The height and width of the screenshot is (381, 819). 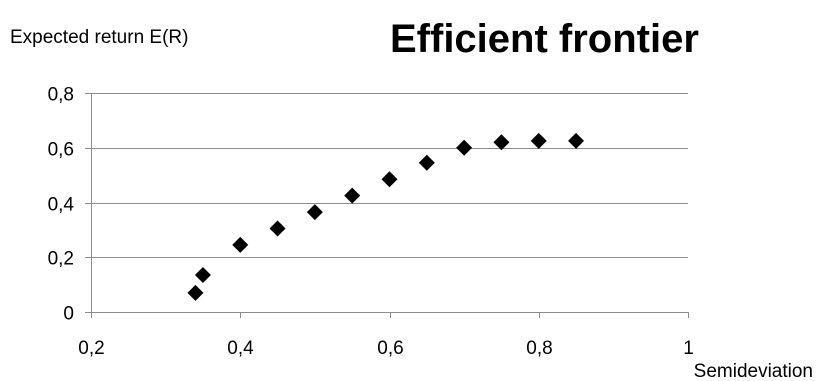 I want to click on y-tick-label: 0, so click(x=68, y=314).